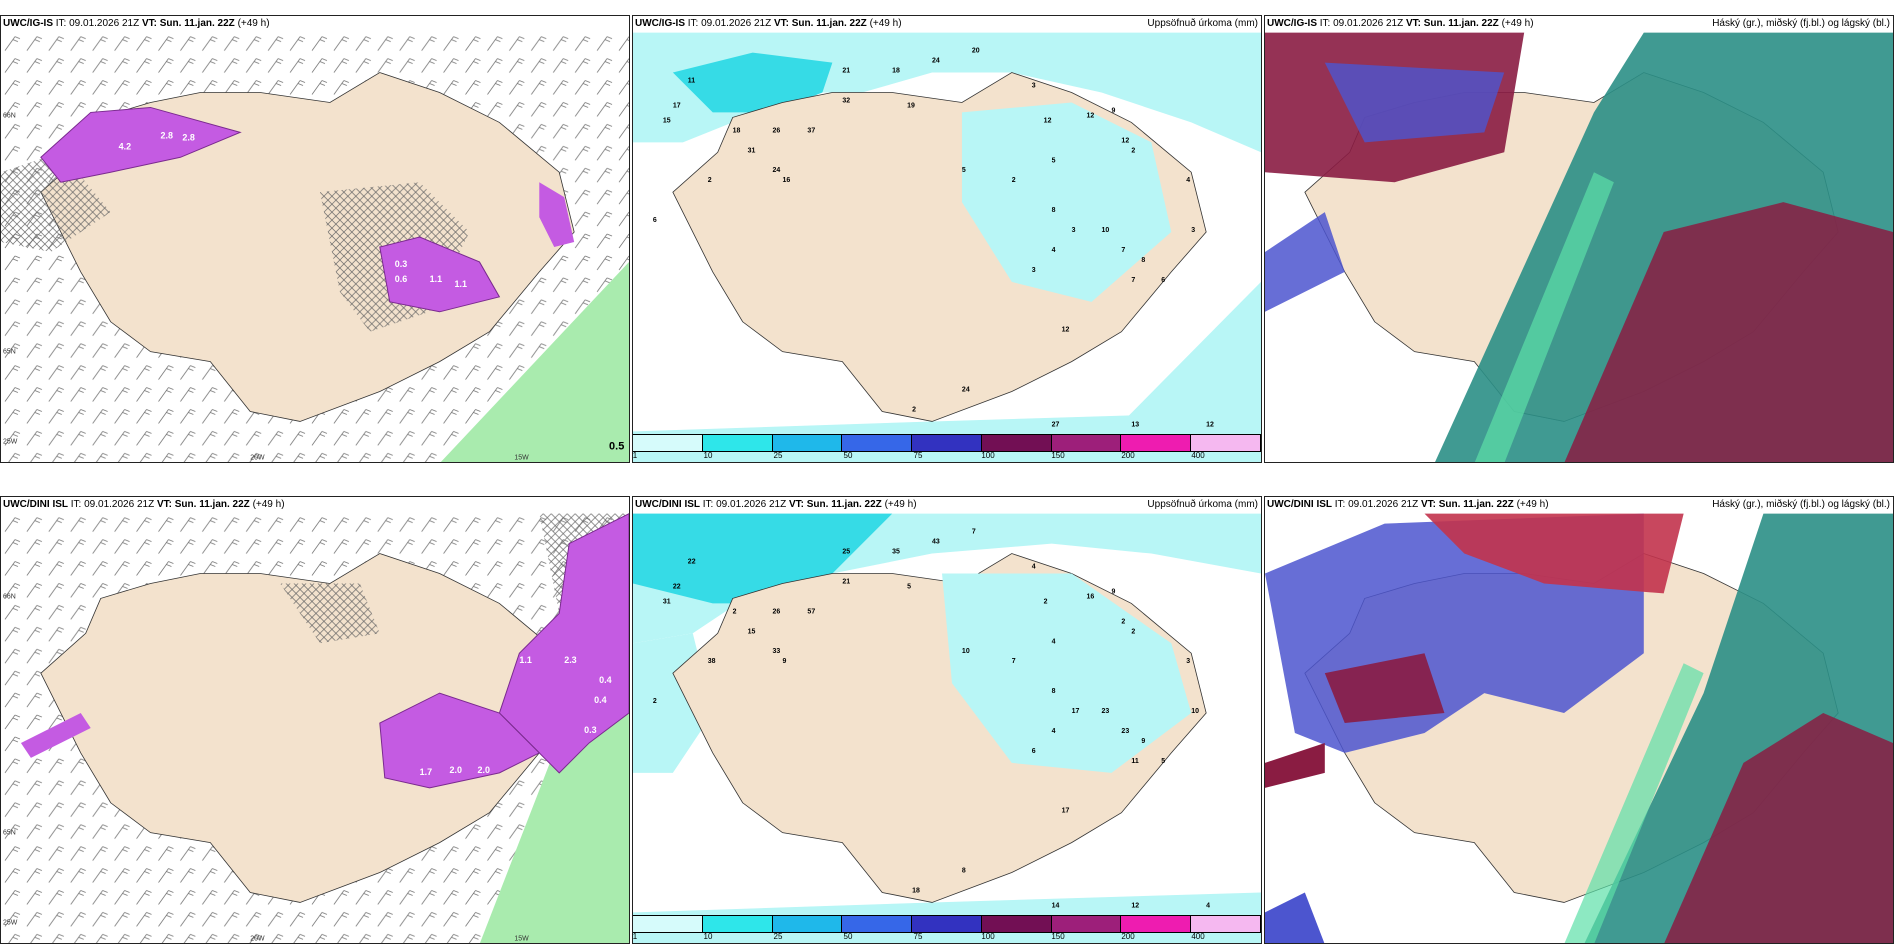 The width and height of the screenshot is (1900, 950). Describe the element at coordinates (125, 146) in the screenshot. I see `snow-label: 4.2` at that location.